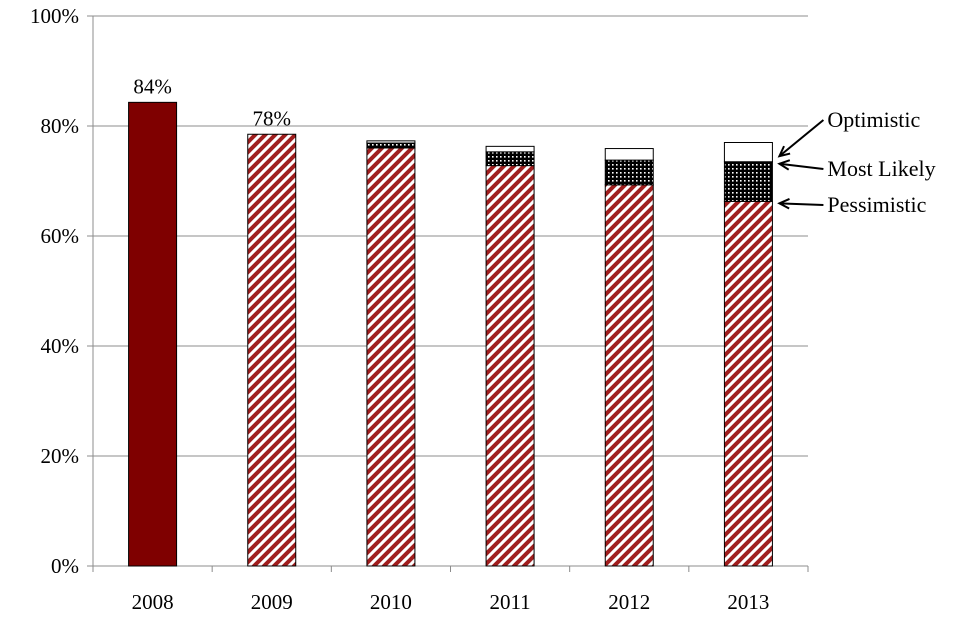  I want to click on annotation-label: Most Likely, so click(881, 168).